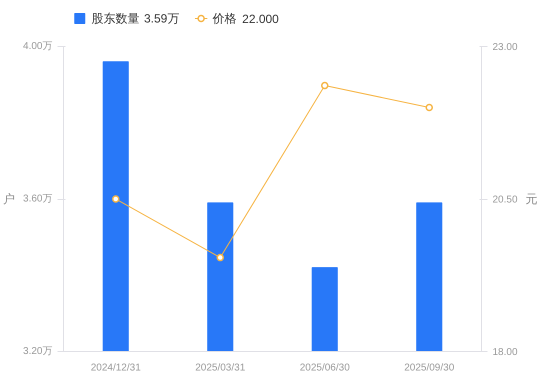 The height and width of the screenshot is (381, 550). I want to click on y-tick-label: 3.20万, so click(38, 351).